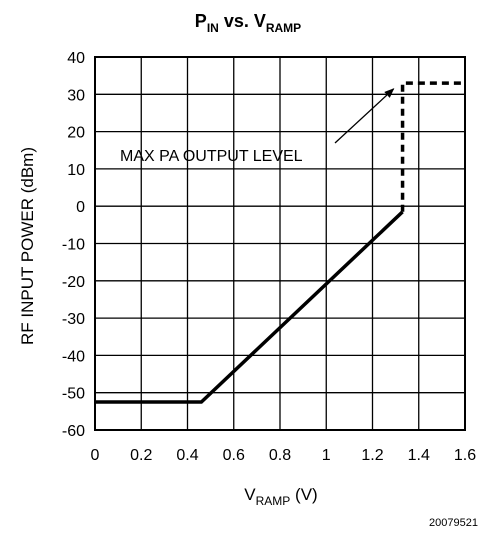 The height and width of the screenshot is (538, 490). I want to click on y-tick-label: -60, so click(73, 431).